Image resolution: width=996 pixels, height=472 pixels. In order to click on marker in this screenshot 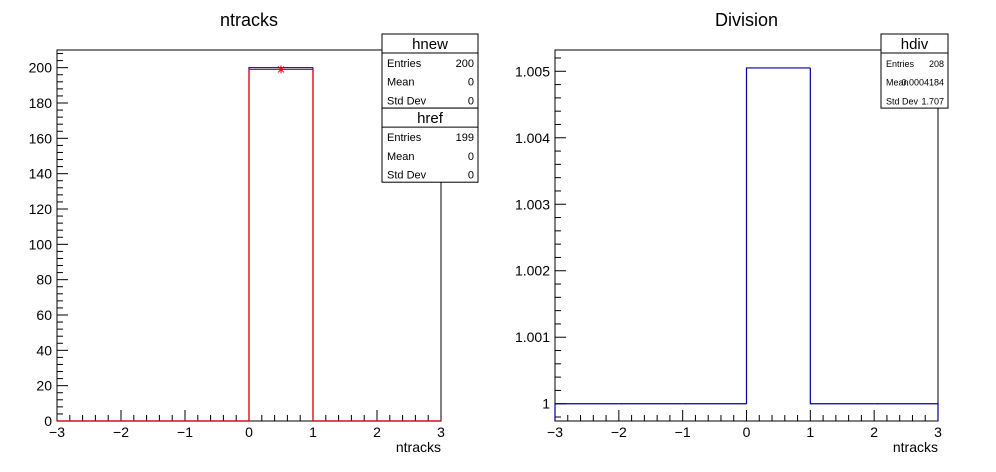, I will do `click(281, 69)`.